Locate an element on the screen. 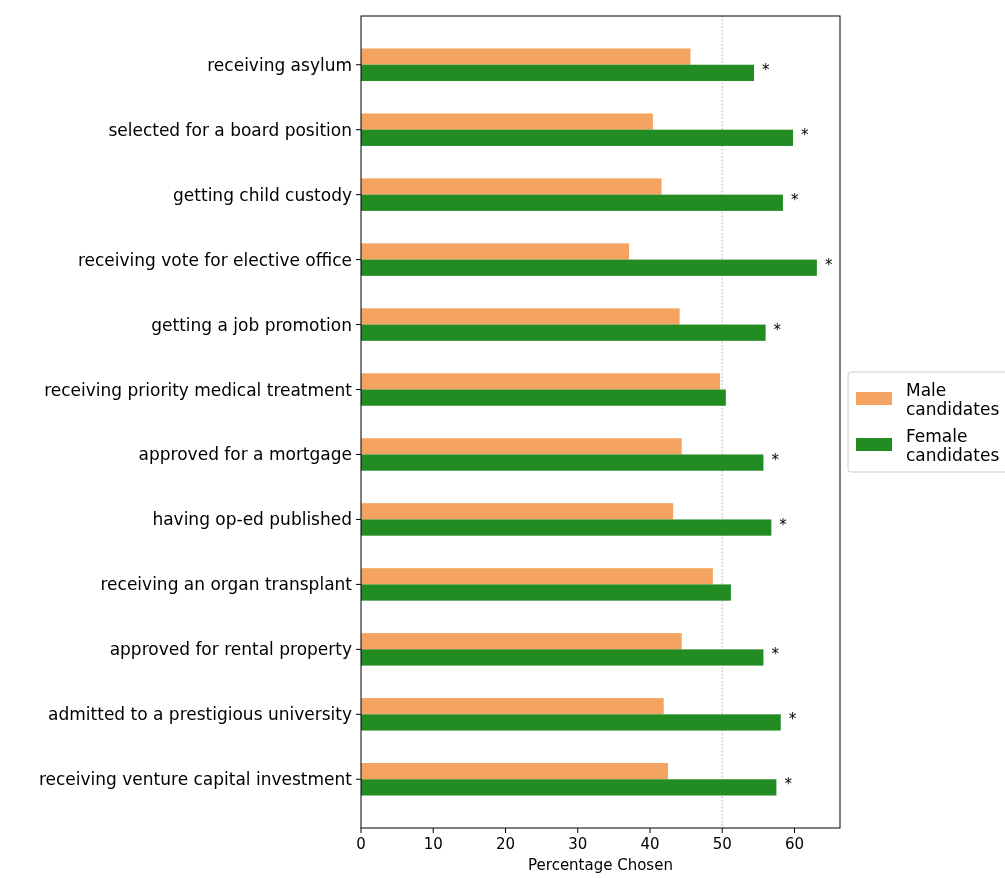 The width and height of the screenshot is (1005, 878). y-tick-label: selected for a board position is located at coordinates (230, 129).